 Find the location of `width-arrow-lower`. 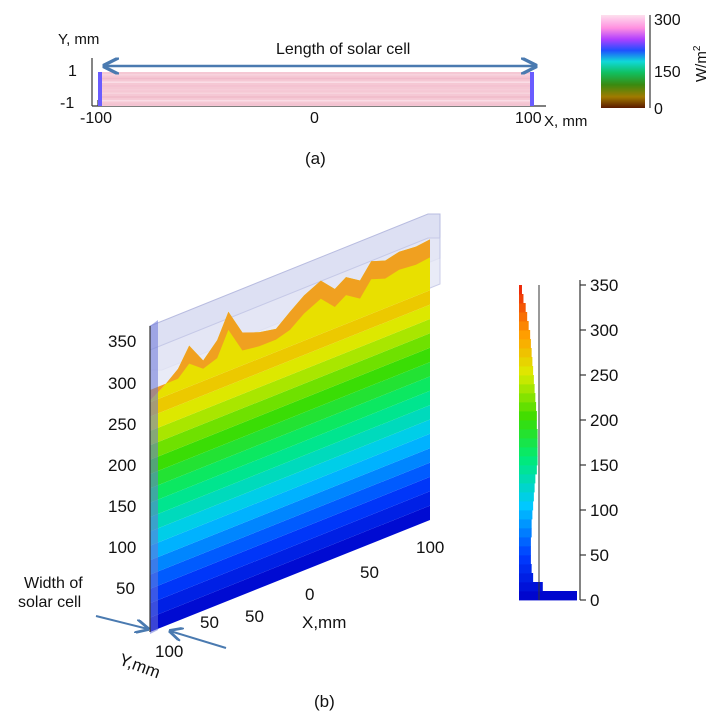

width-arrow-lower is located at coordinates (198, 640).